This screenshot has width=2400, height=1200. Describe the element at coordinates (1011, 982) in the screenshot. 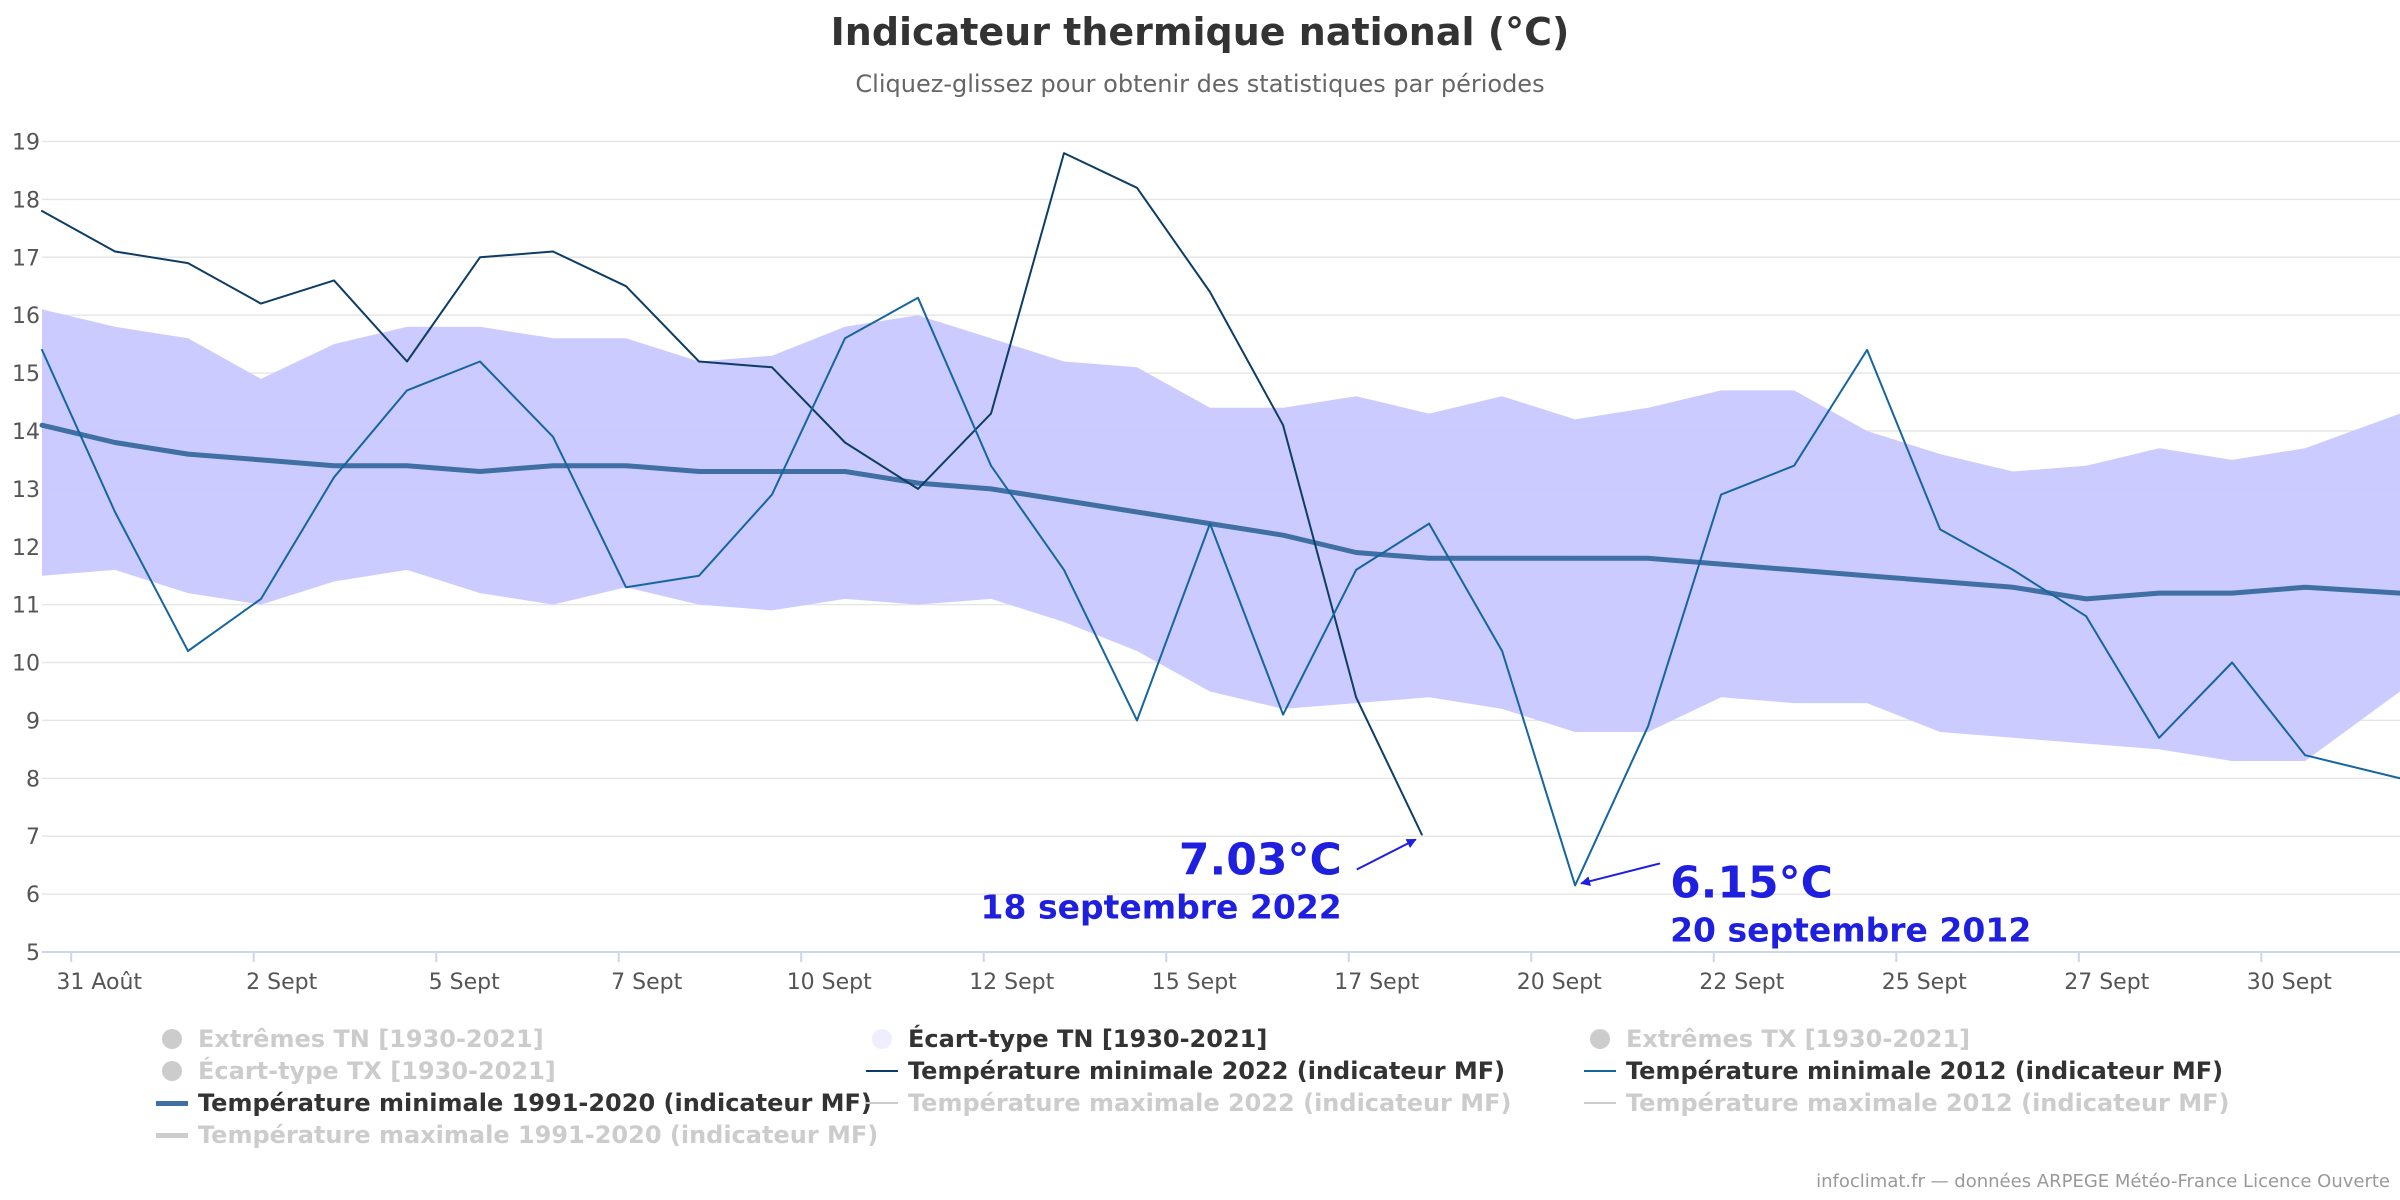

I see `x-tick-label: 12 Sept` at that location.